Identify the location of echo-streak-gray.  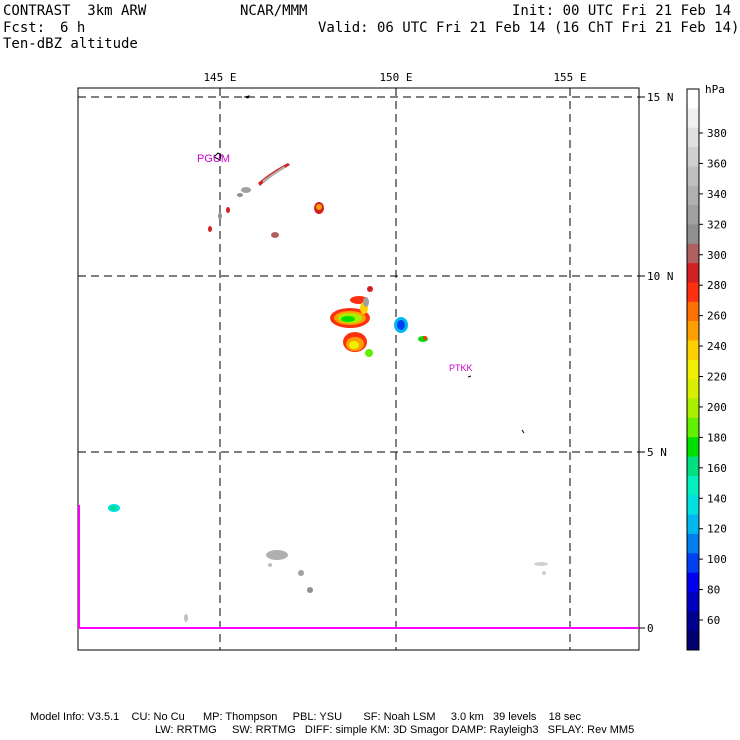
(273, 174).